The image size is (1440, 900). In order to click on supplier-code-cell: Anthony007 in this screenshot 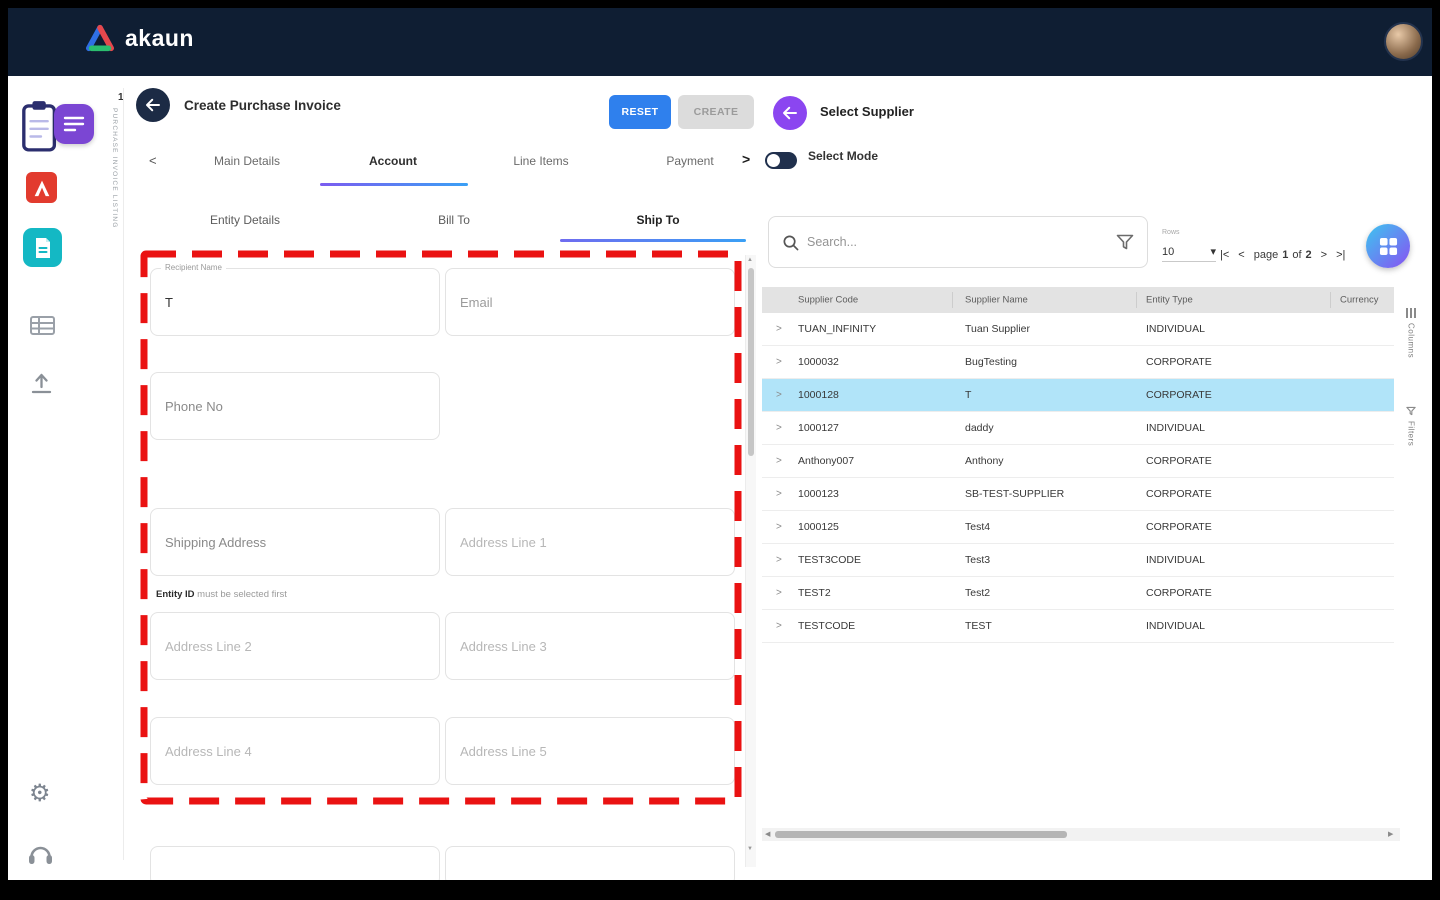, I will do `click(826, 461)`.